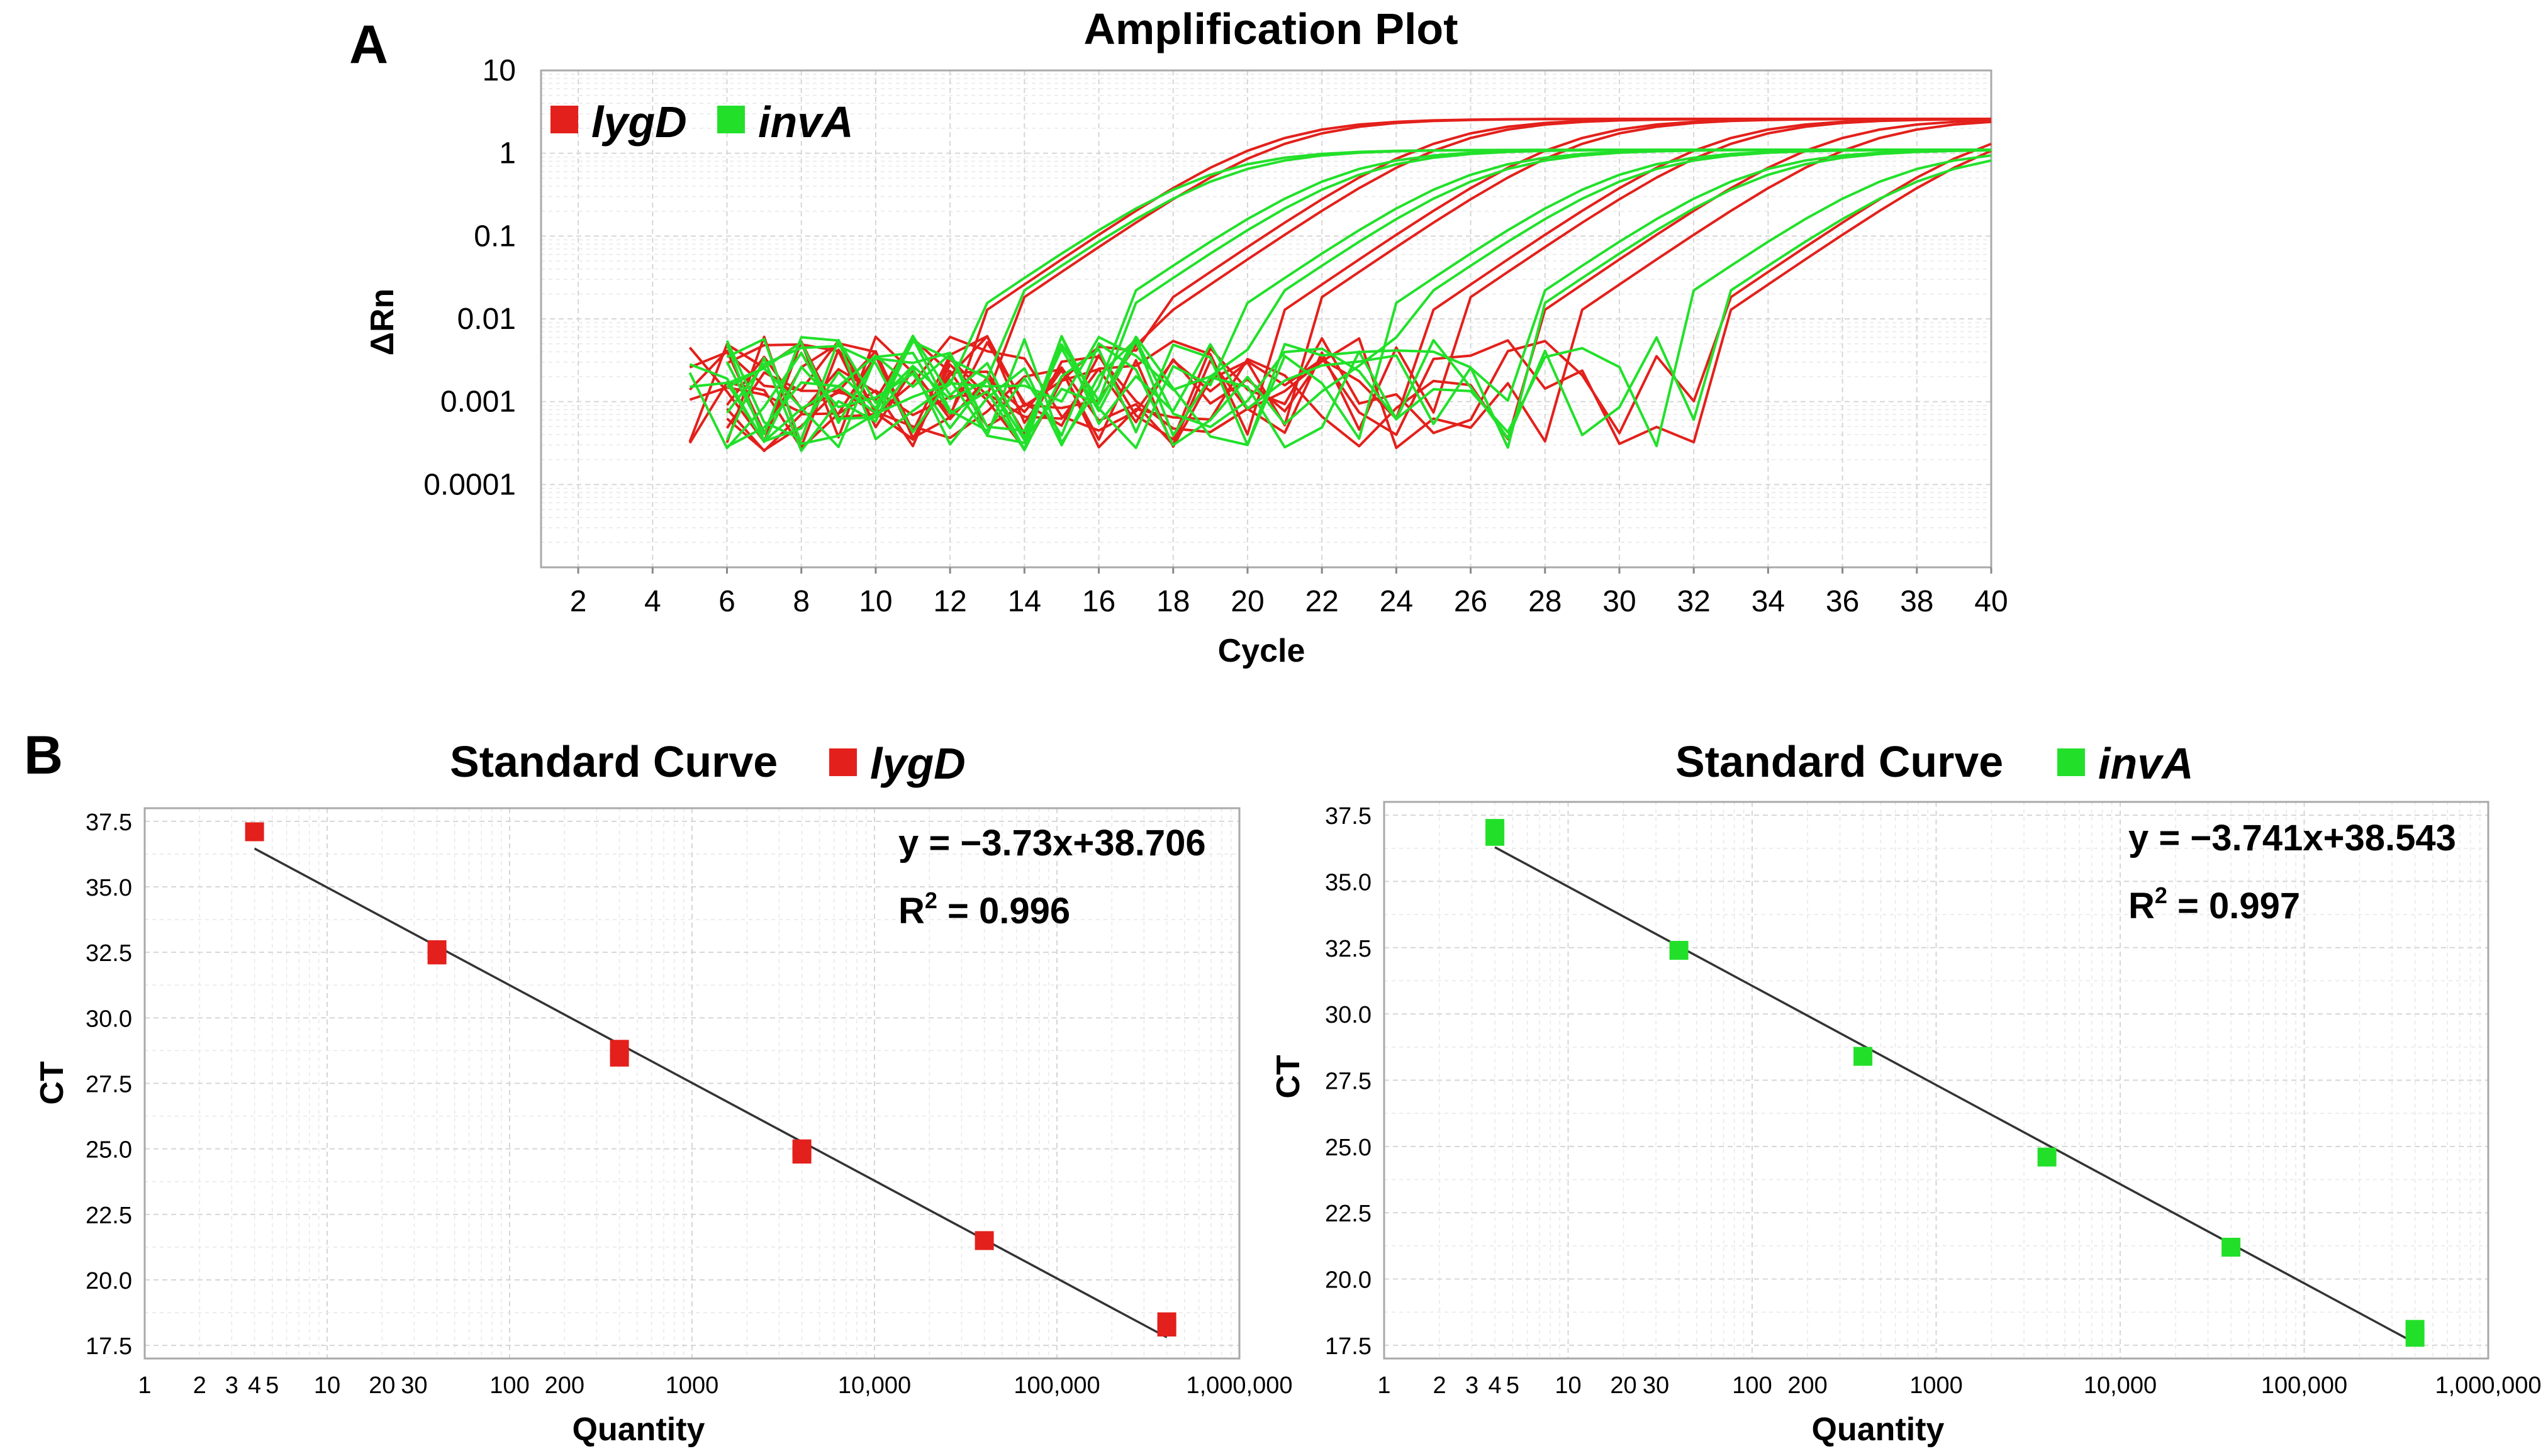 The height and width of the screenshot is (1456, 2548). I want to click on inva-y-ticks: 37.5 35.0 32.5 30.0 27.5 25.0 22.5 20.0 17.5, so click(1349, 1081).